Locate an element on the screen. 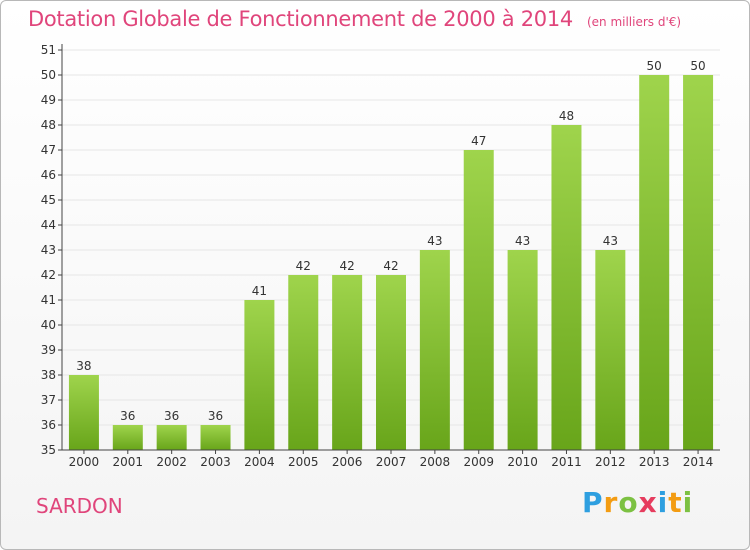 The height and width of the screenshot is (550, 750). logo-letter: P is located at coordinates (593, 502).